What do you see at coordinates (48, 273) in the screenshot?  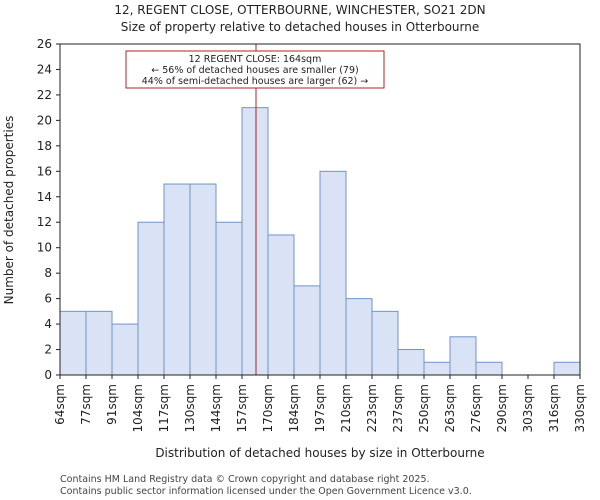 I see `y-tick-label: 8` at bounding box center [48, 273].